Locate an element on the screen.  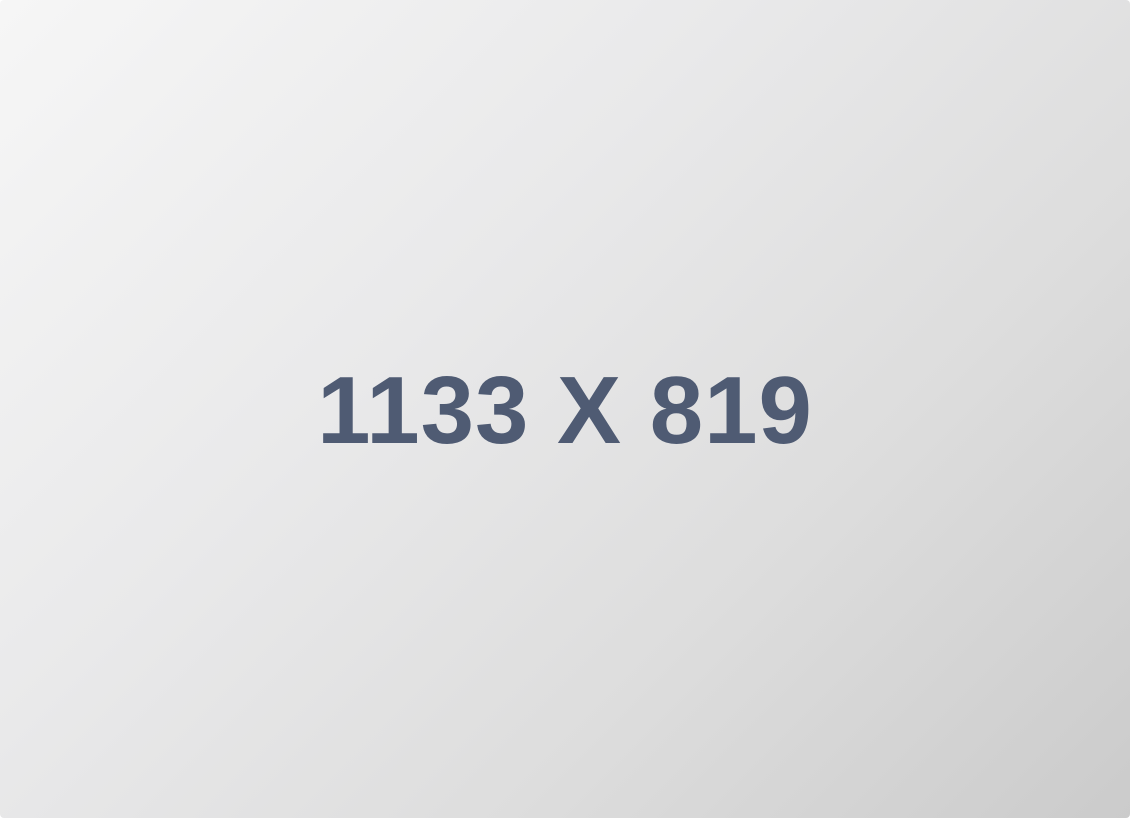
dimension-label: 1133 X 819 is located at coordinates (565, 410).